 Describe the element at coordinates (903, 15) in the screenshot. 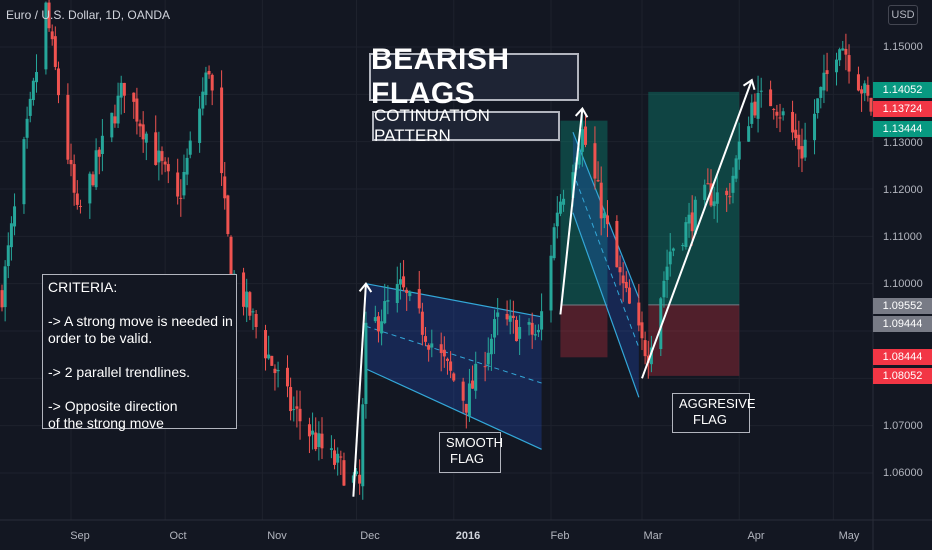

I see `currency-button: USD` at that location.